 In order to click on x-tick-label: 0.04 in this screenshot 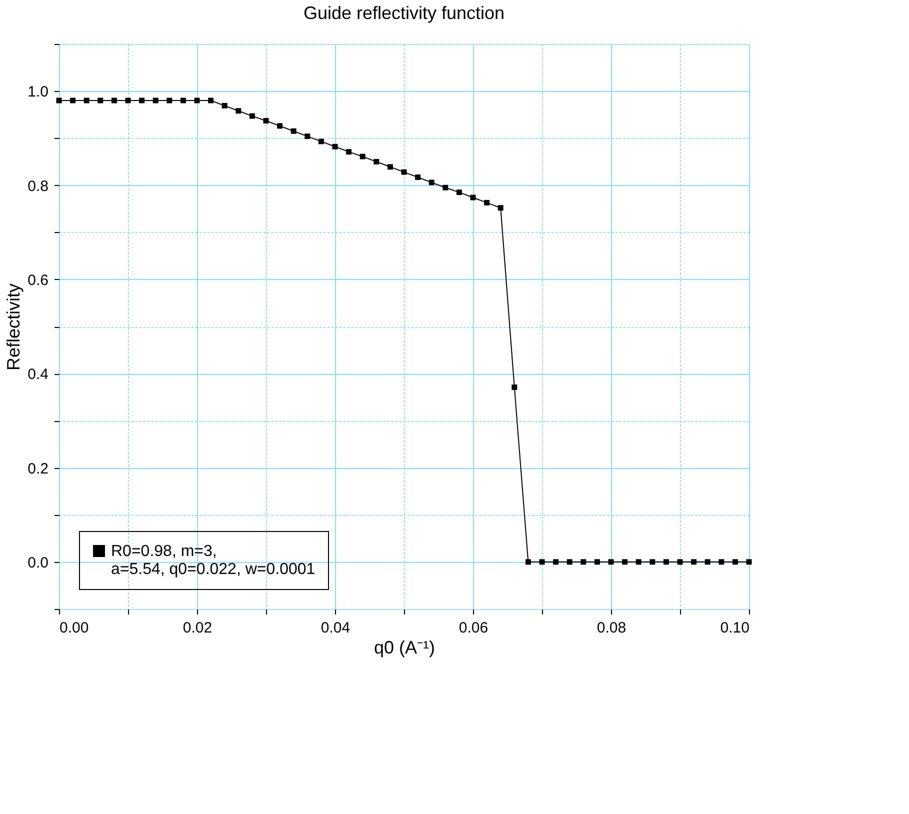, I will do `click(335, 628)`.